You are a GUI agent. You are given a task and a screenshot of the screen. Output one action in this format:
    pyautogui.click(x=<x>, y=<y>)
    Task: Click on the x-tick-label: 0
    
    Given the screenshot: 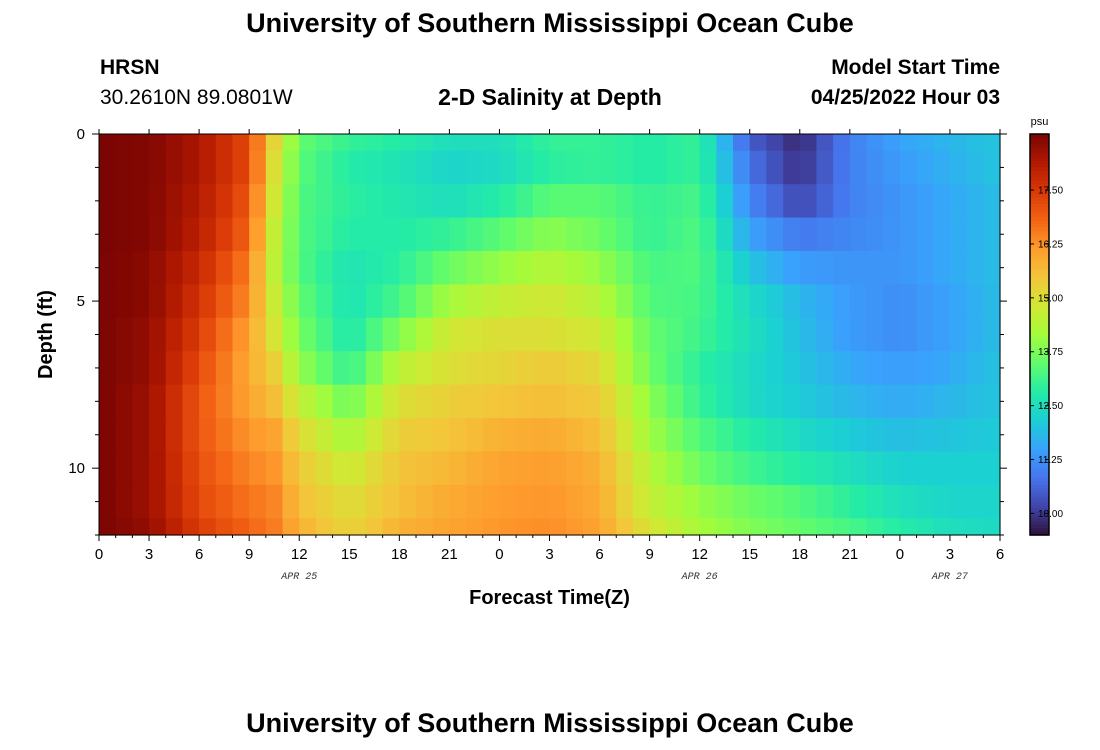 What is the action you would take?
    pyautogui.click(x=99, y=554)
    